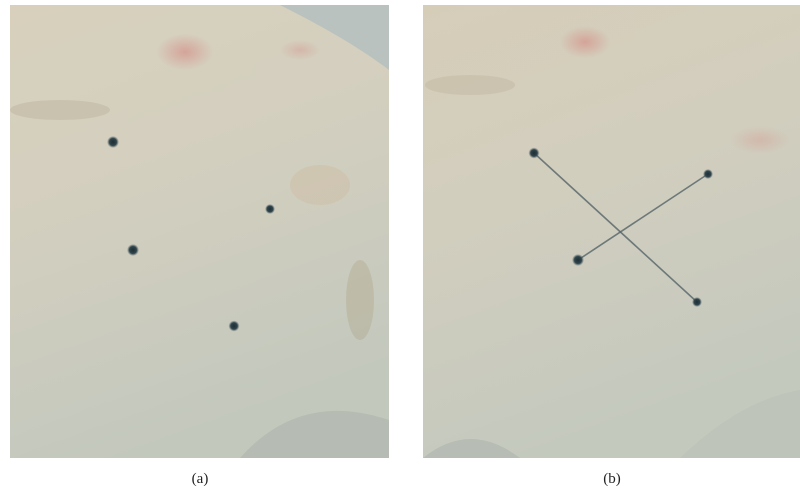 The width and height of the screenshot is (800, 497). What do you see at coordinates (612, 479) in the screenshot?
I see `caption: (b)` at bounding box center [612, 479].